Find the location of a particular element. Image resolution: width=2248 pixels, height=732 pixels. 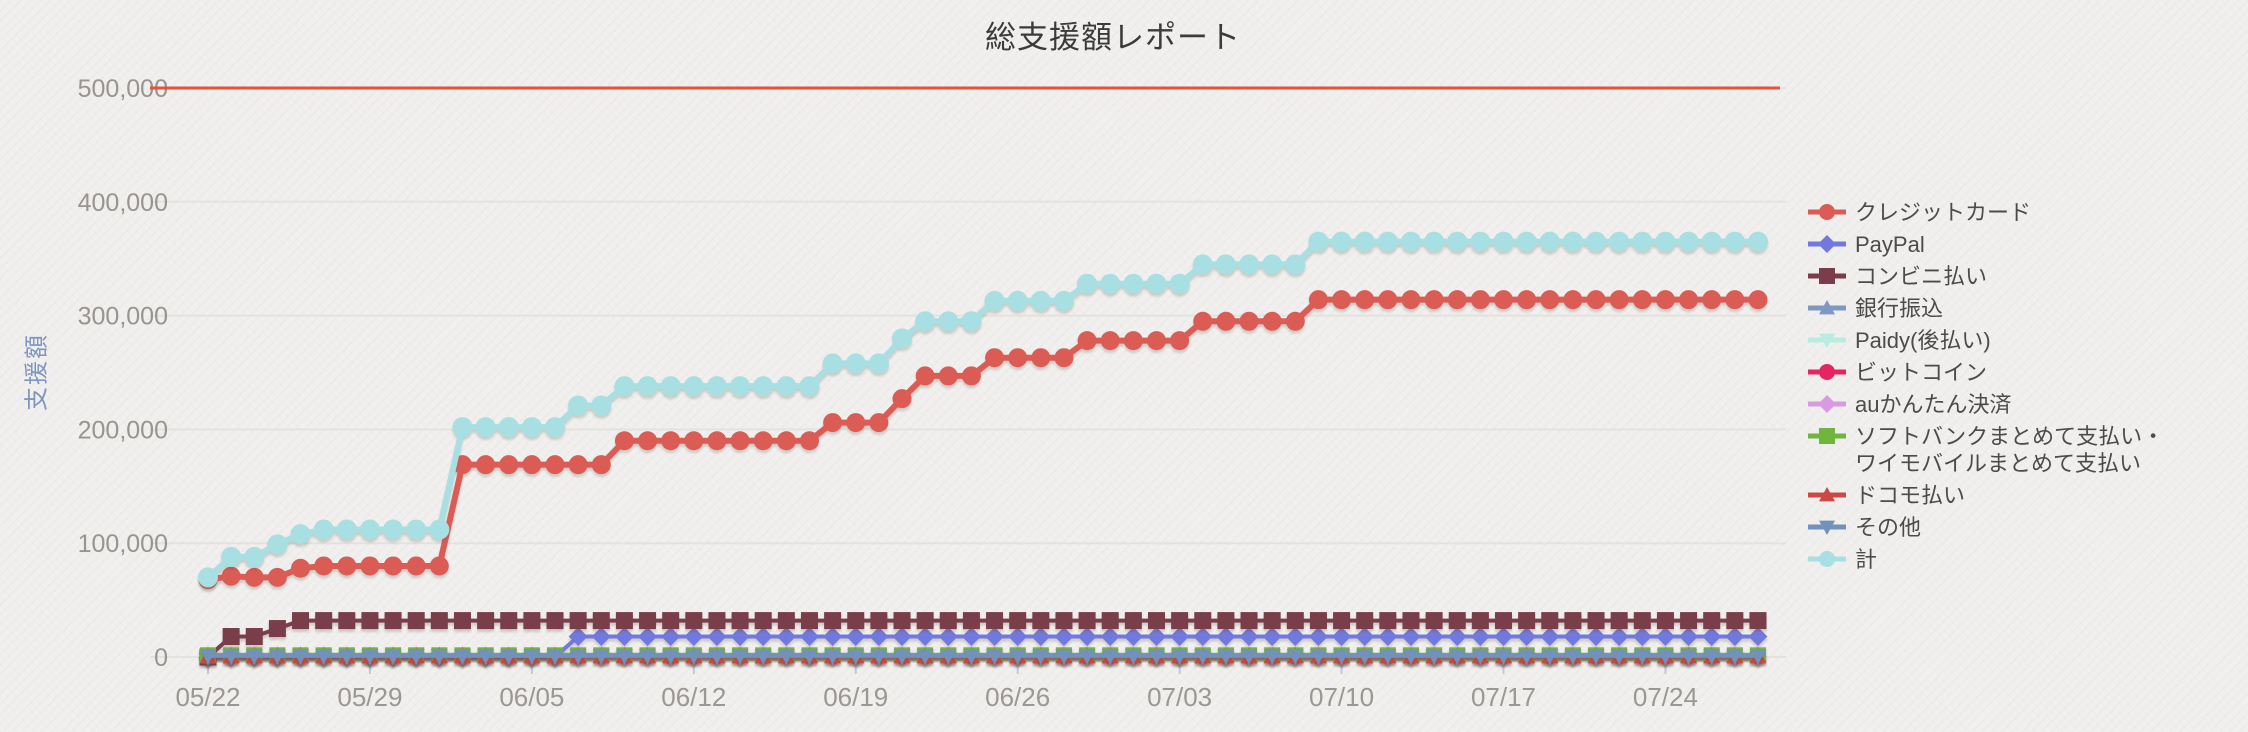

legend-label: ドコモ払い is located at coordinates (1910, 495).